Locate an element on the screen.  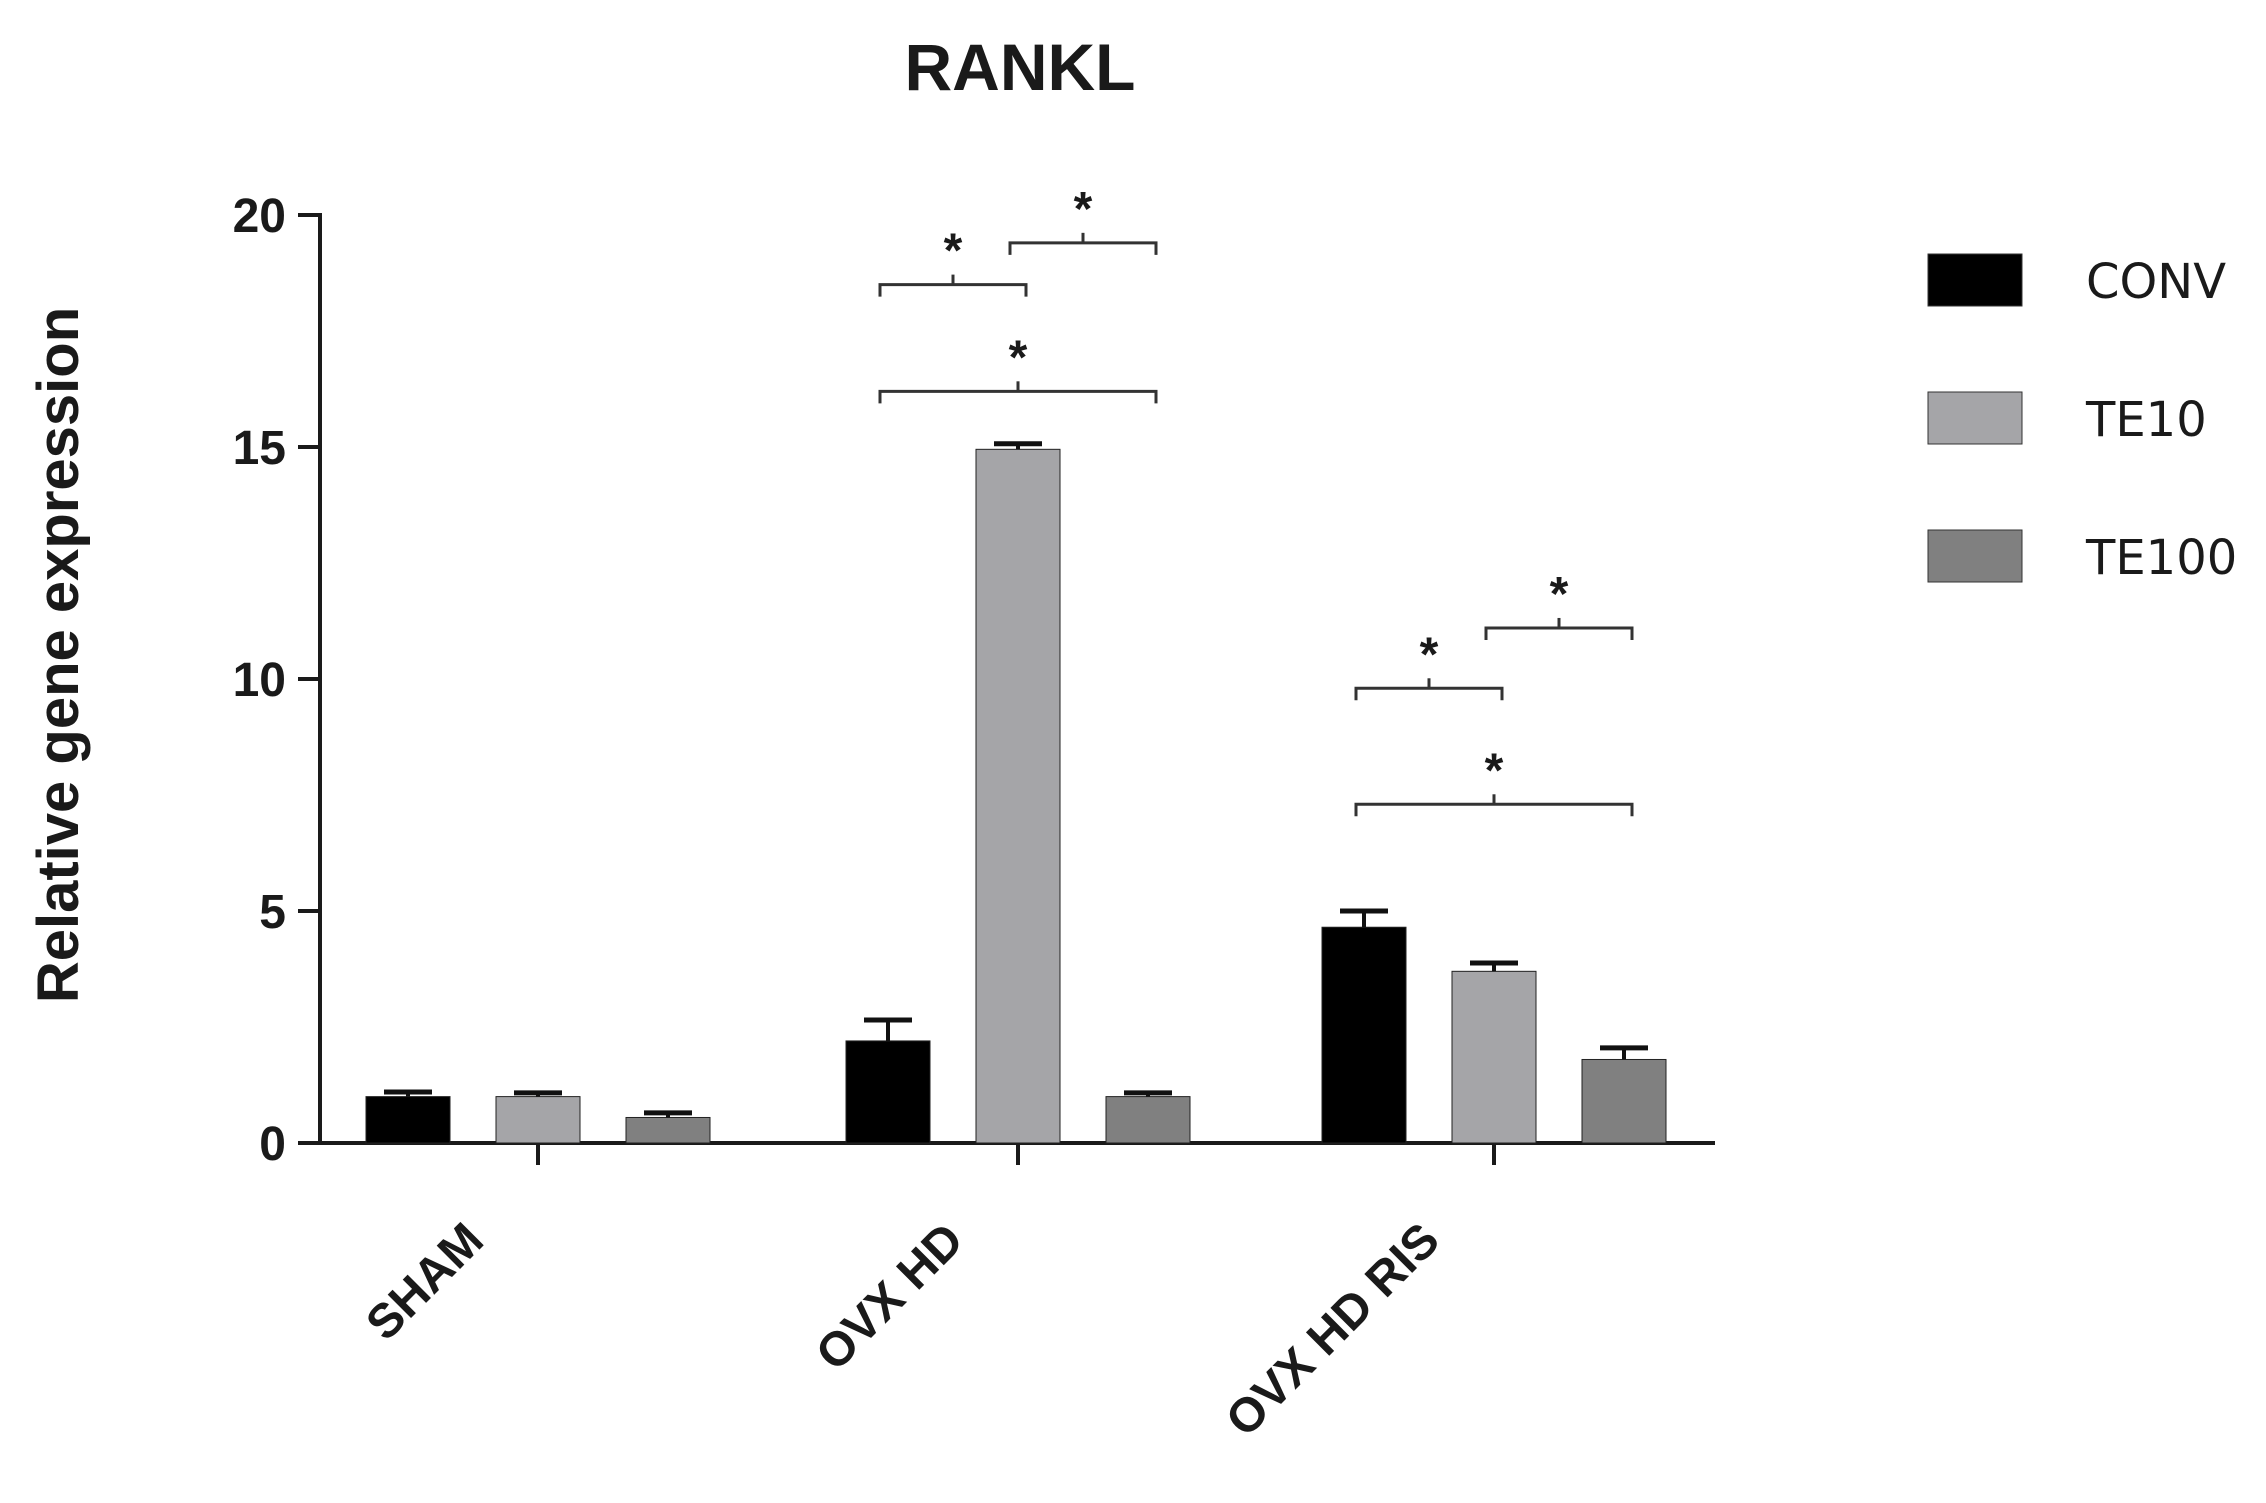
x-tick-label: OVX HD is located at coordinates (890, 1297).